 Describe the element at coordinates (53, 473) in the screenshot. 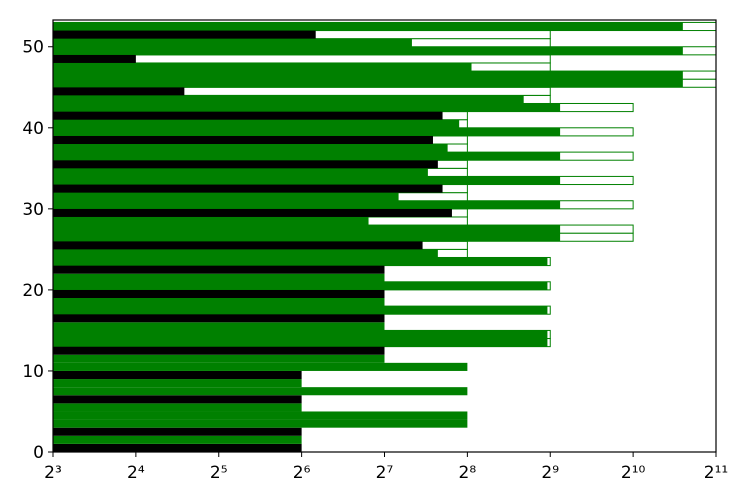

I see `x-tick-label: 2³` at that location.